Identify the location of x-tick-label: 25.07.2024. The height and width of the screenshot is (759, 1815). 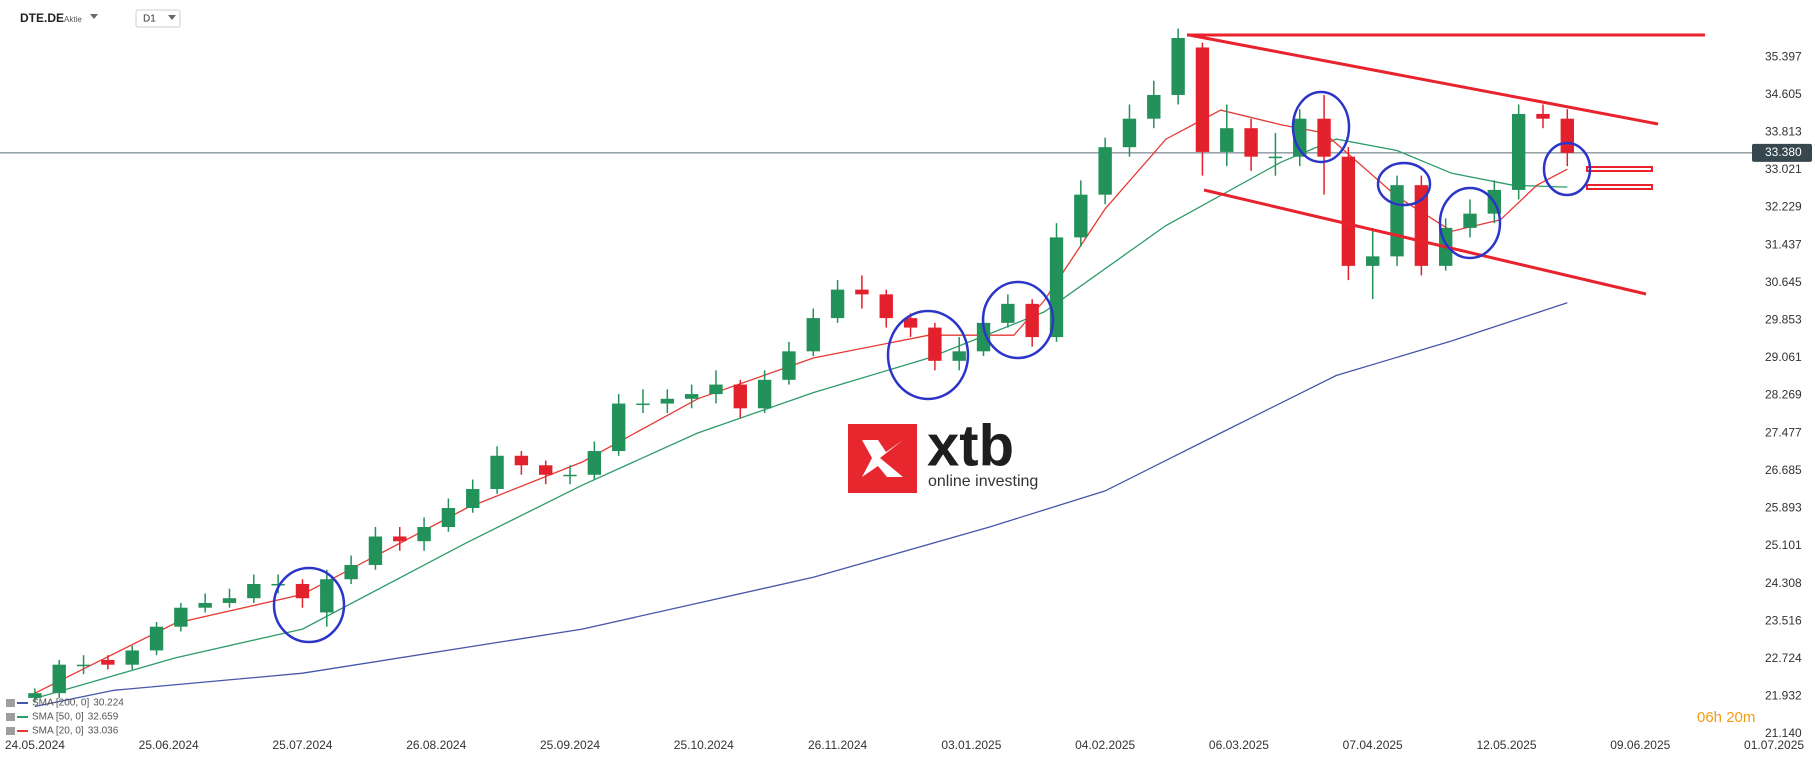
(302, 745).